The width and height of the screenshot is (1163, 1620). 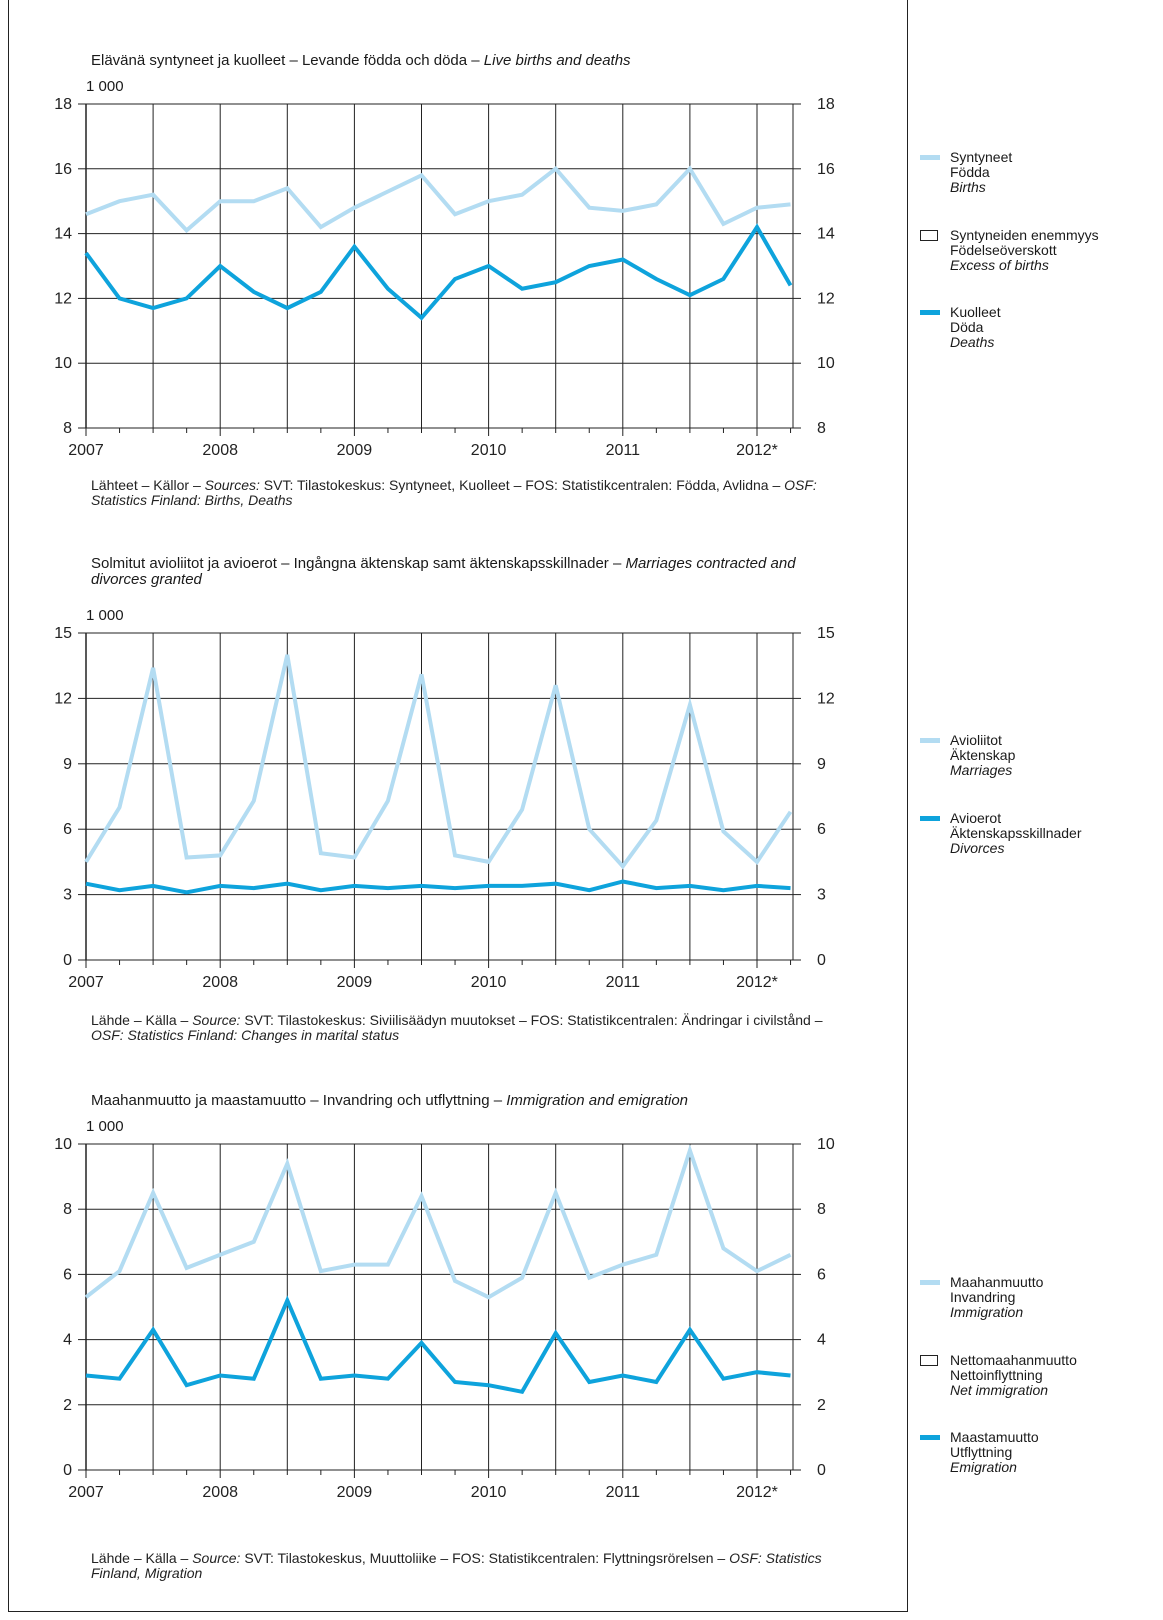 I want to click on legend-label: Avioerot Äktenskapsskillnader Divorces, so click(x=1055, y=833).